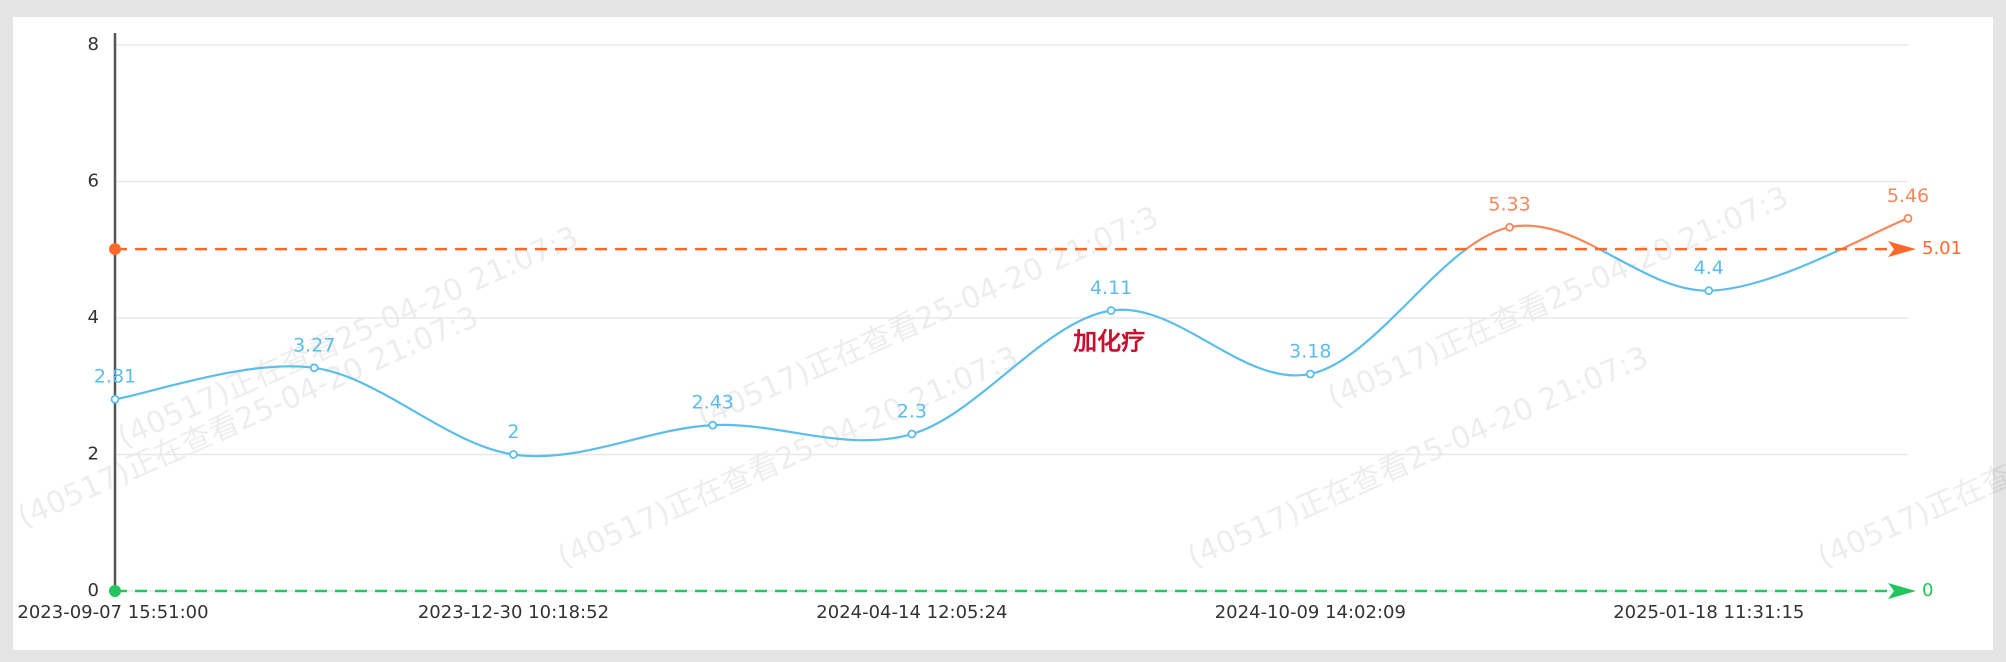  I want to click on y-tick-label: 6, so click(93, 181).